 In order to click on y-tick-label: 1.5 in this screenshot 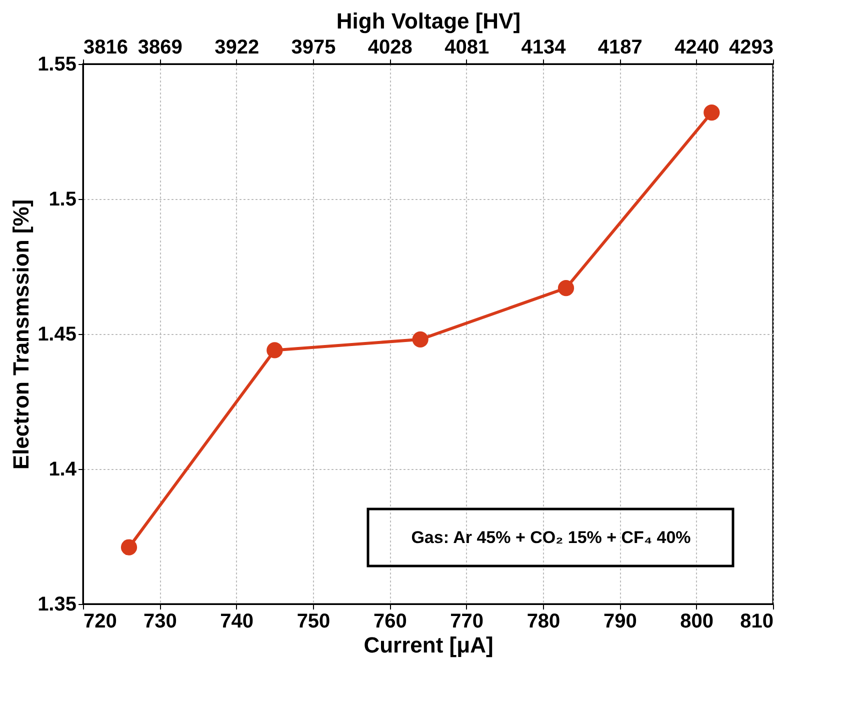, I will do `click(62, 199)`.